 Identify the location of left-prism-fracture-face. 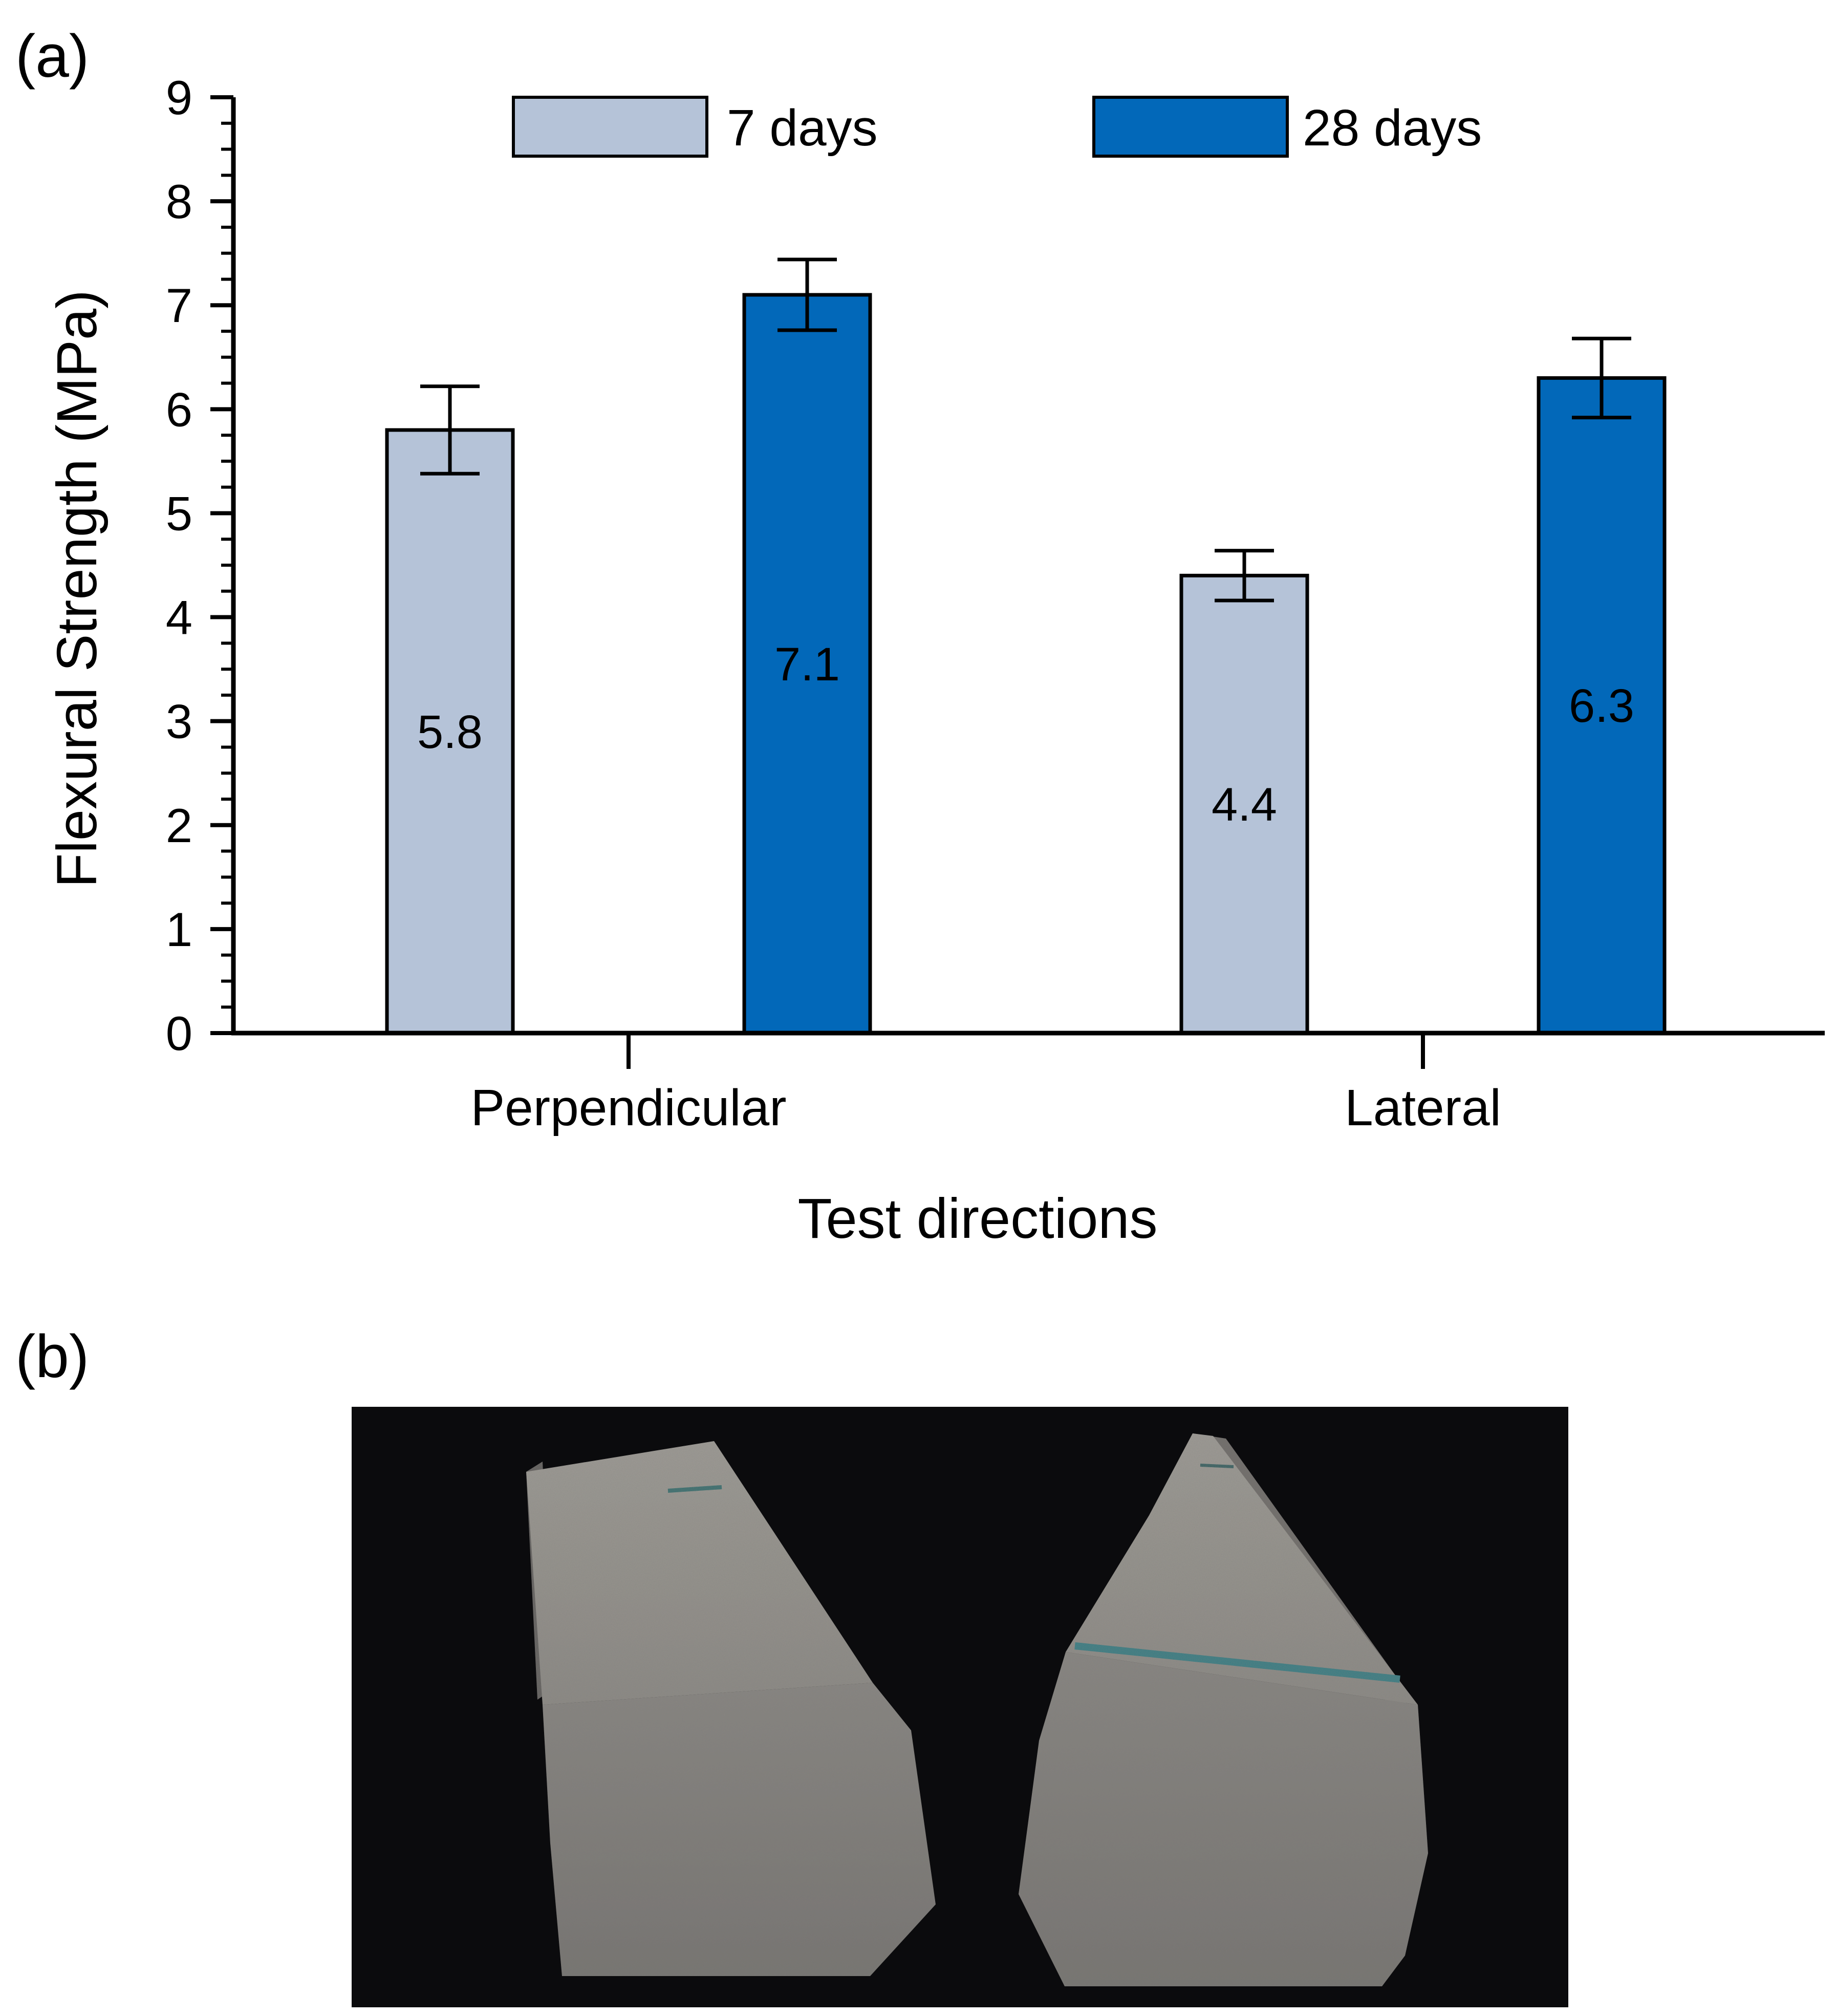
(739, 1829).